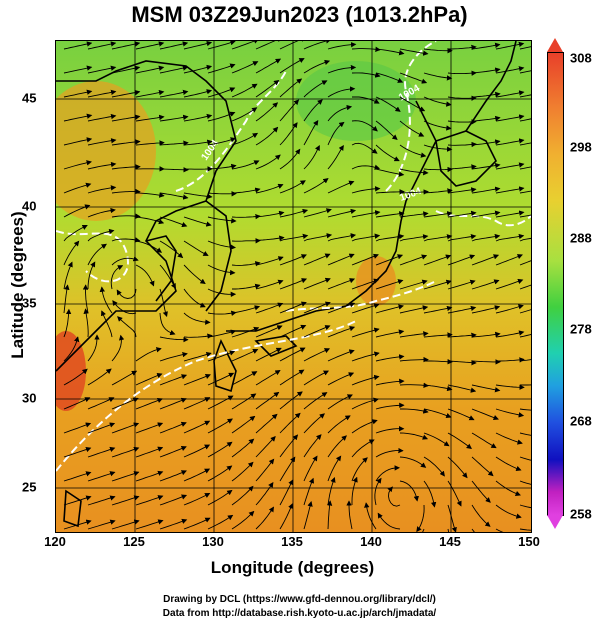 This screenshot has width=599, height=625. What do you see at coordinates (29, 487) in the screenshot?
I see `y-tick-label: 25` at bounding box center [29, 487].